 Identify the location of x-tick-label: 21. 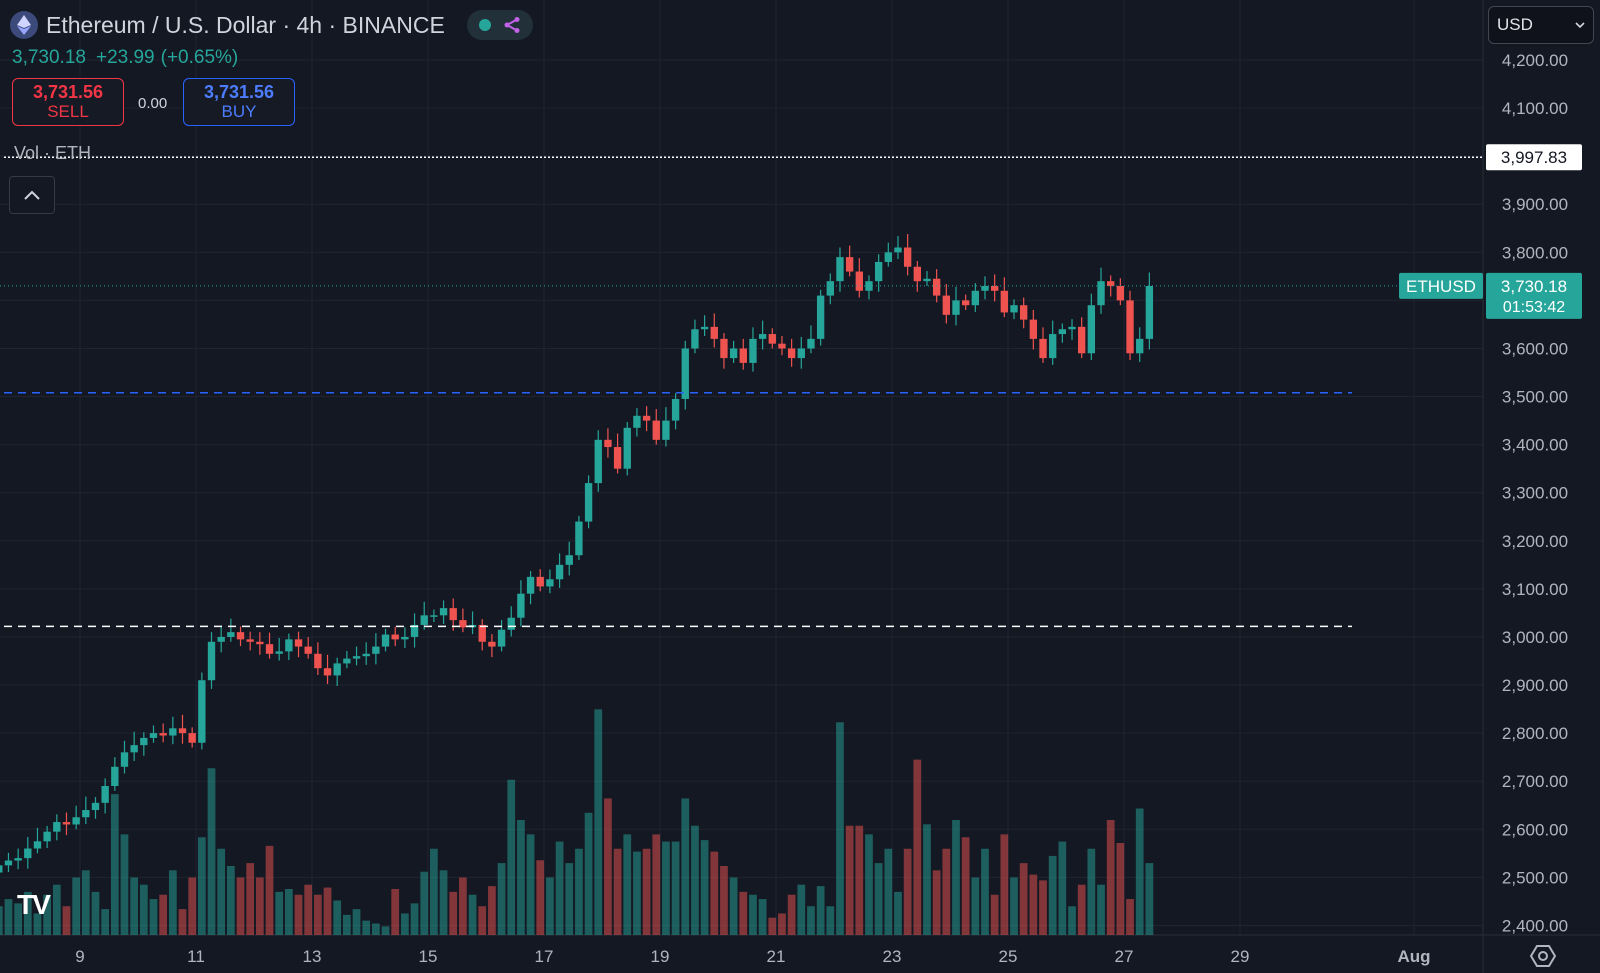
(776, 956).